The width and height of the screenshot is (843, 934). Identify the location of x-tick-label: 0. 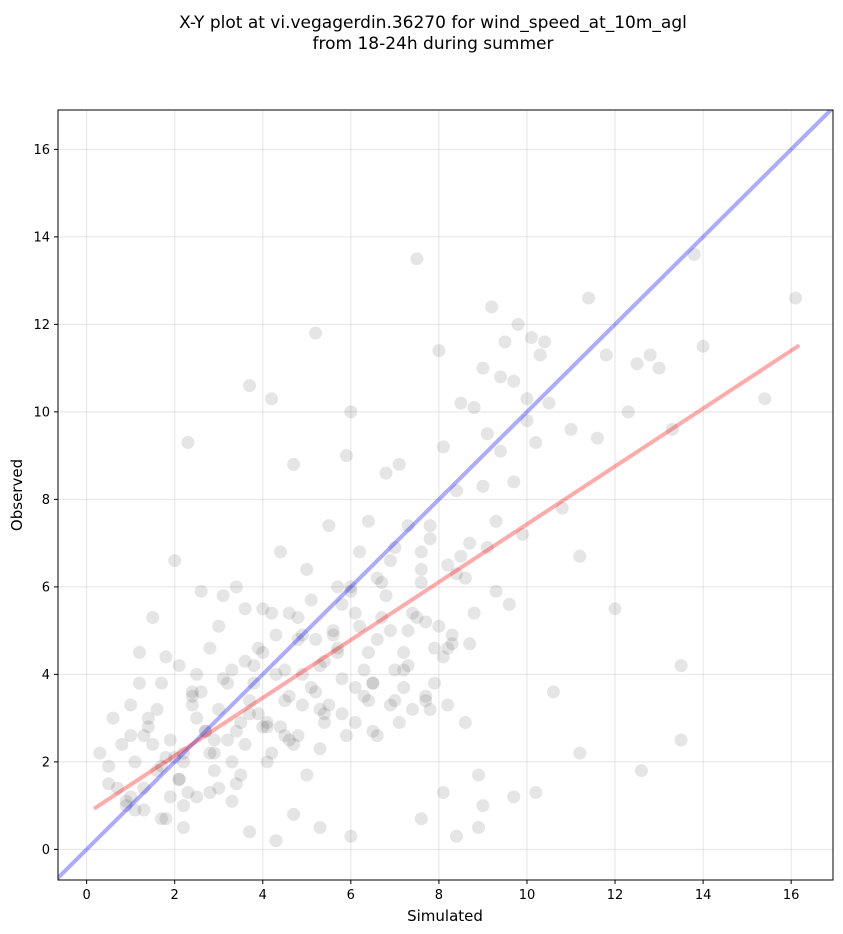
(86, 895).